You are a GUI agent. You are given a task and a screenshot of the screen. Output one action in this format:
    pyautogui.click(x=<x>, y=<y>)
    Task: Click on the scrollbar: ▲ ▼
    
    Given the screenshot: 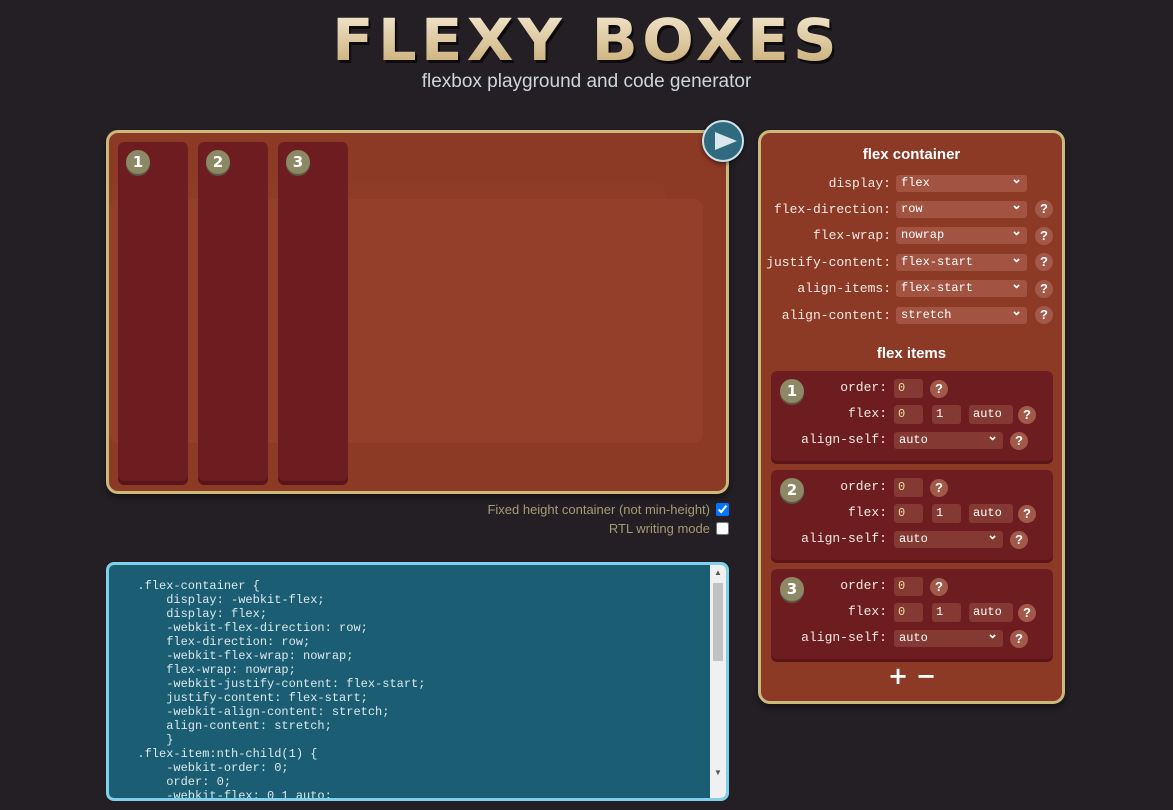 What is the action you would take?
    pyautogui.click(x=718, y=681)
    